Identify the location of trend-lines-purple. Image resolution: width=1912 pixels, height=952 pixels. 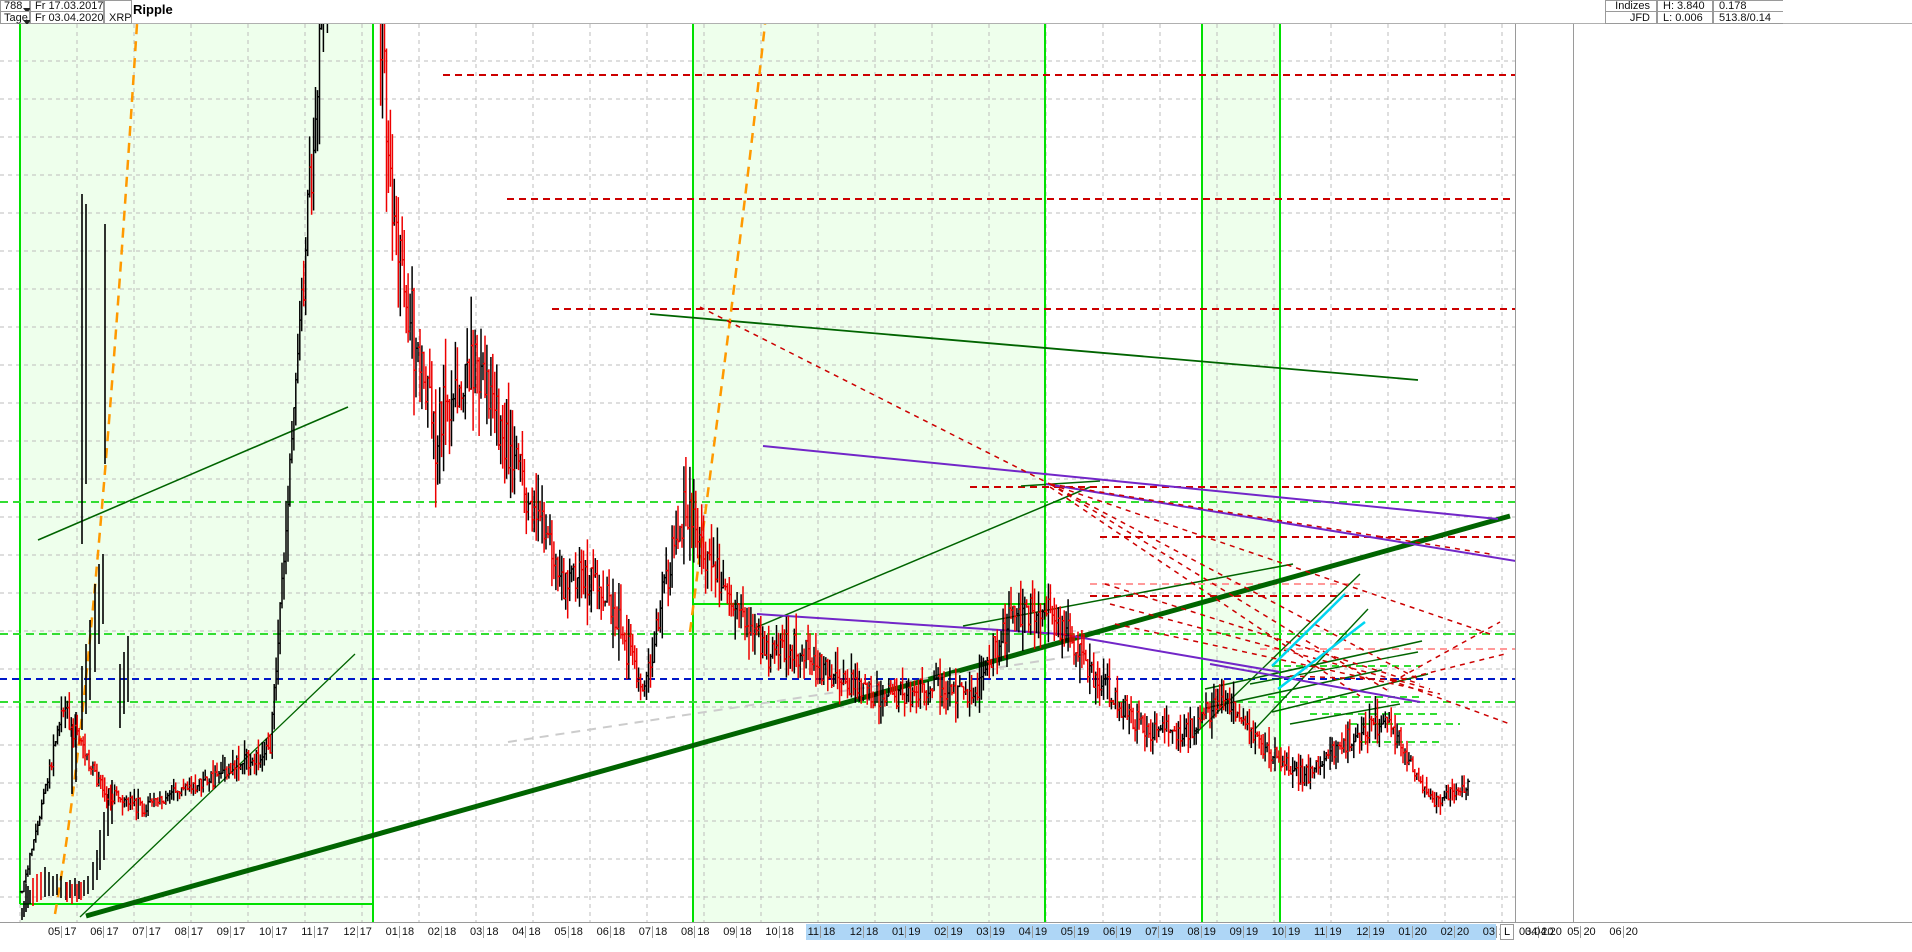
(1135, 574).